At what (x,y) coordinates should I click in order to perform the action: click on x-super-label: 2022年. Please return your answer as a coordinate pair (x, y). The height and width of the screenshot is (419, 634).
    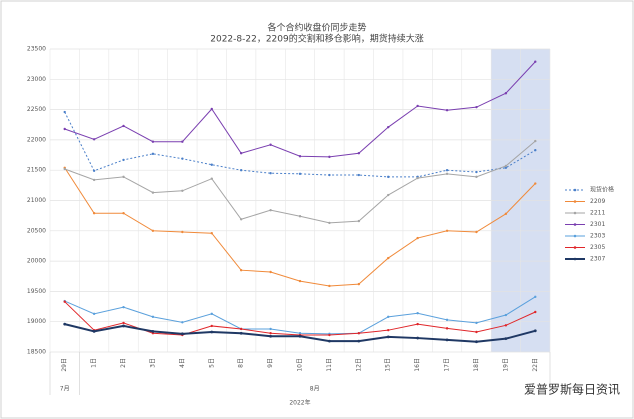
    Looking at the image, I should click on (299, 403).